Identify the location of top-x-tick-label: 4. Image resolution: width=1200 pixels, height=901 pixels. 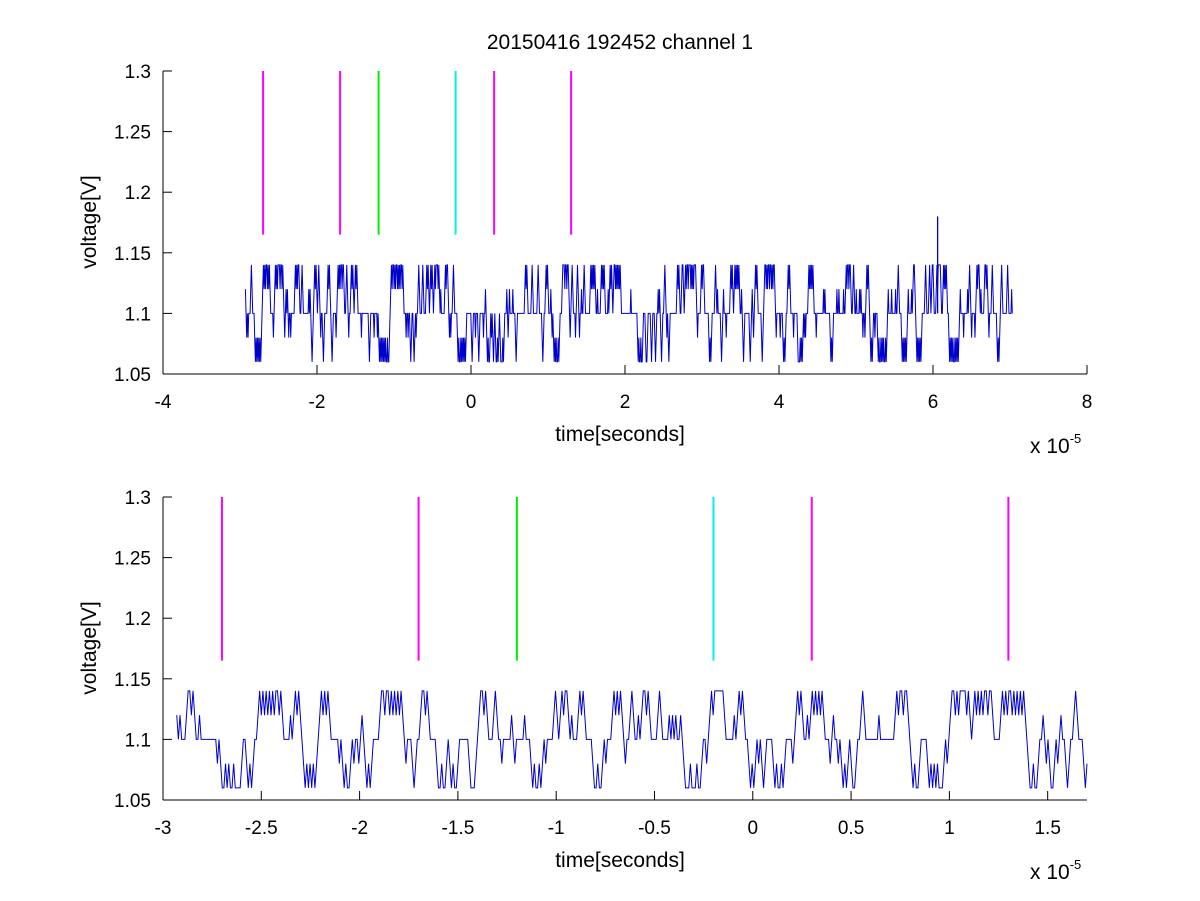
(779, 402).